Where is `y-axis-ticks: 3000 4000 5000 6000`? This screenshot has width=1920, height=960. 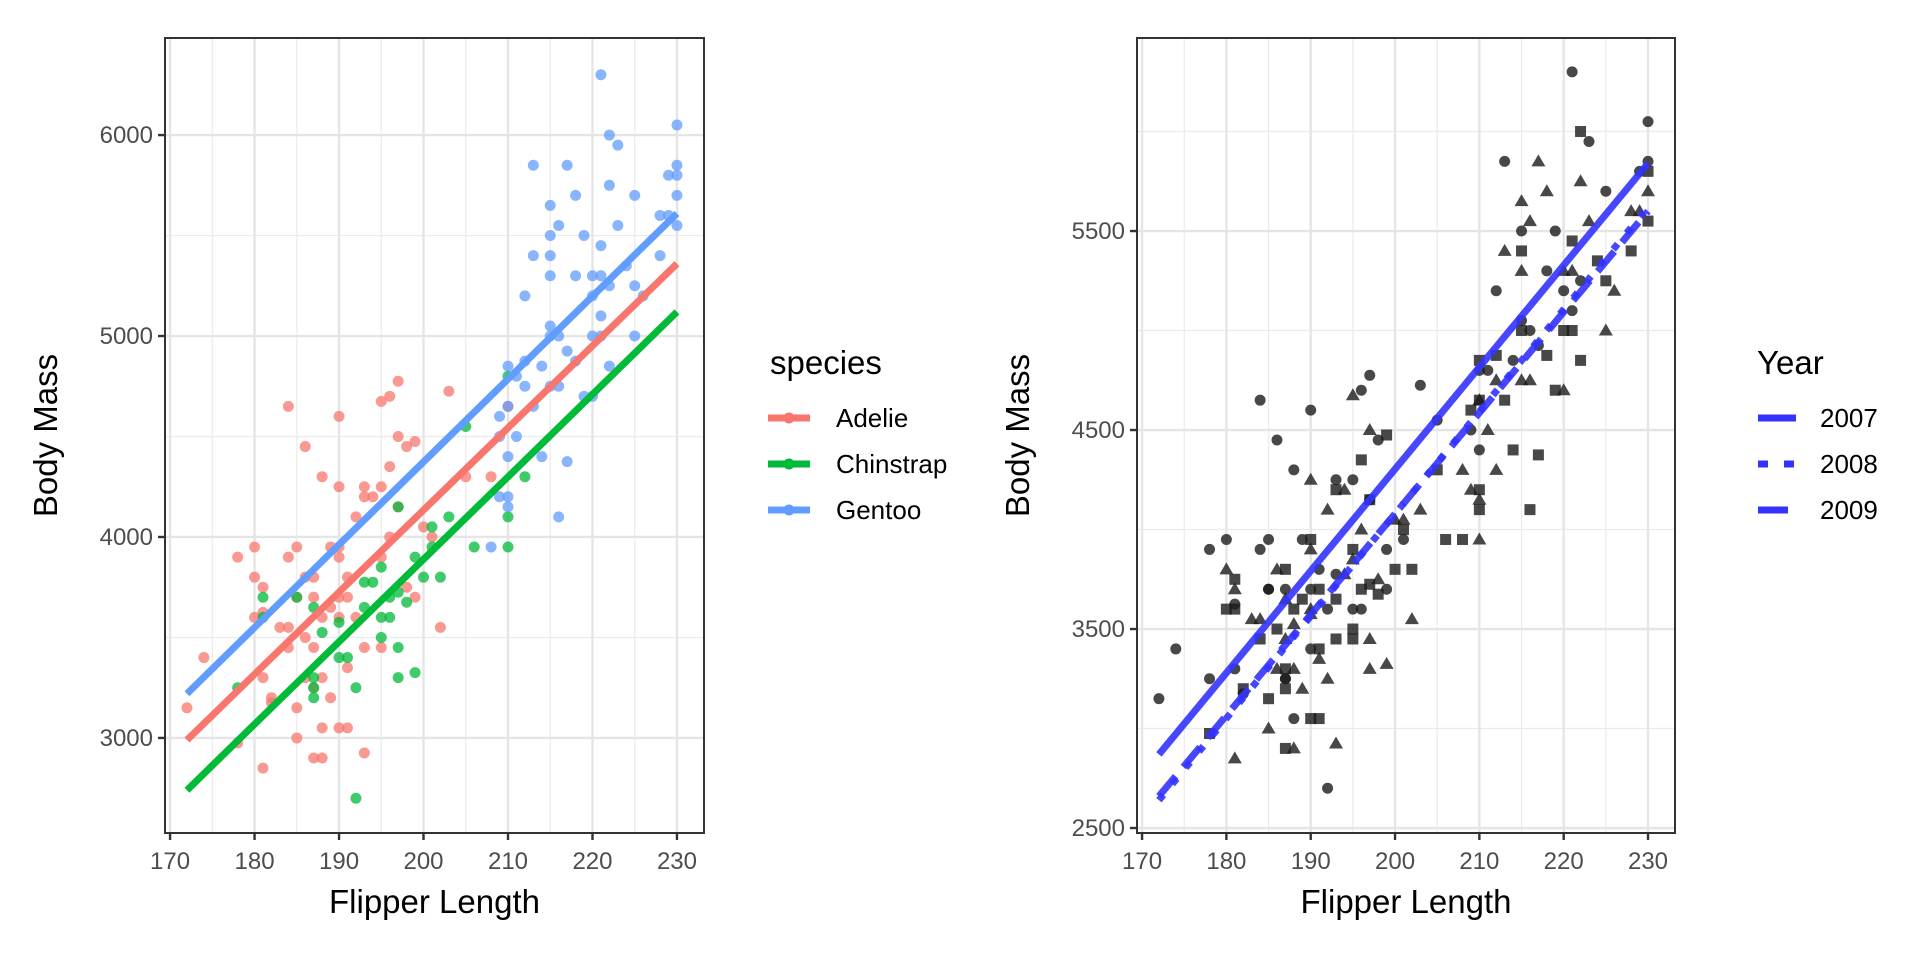 y-axis-ticks: 3000 4000 5000 6000 is located at coordinates (132, 437).